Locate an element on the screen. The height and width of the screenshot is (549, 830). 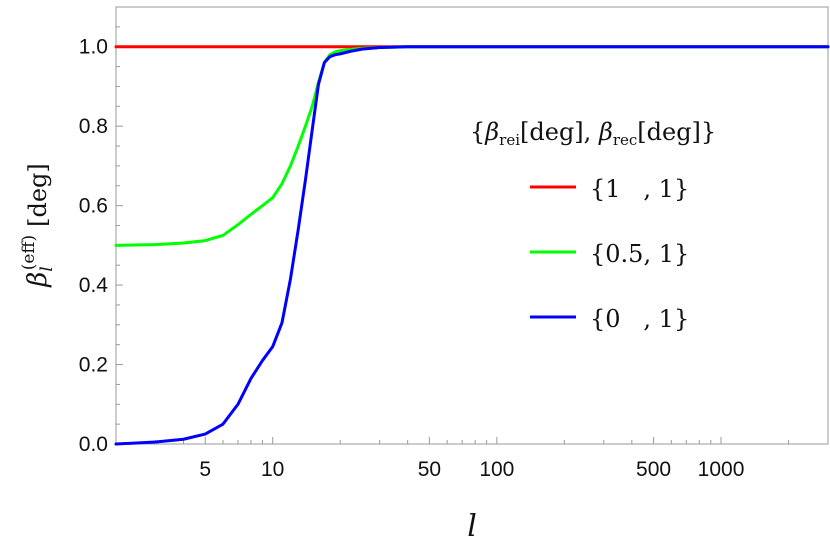
y-label-sub: l is located at coordinates (47, 268).